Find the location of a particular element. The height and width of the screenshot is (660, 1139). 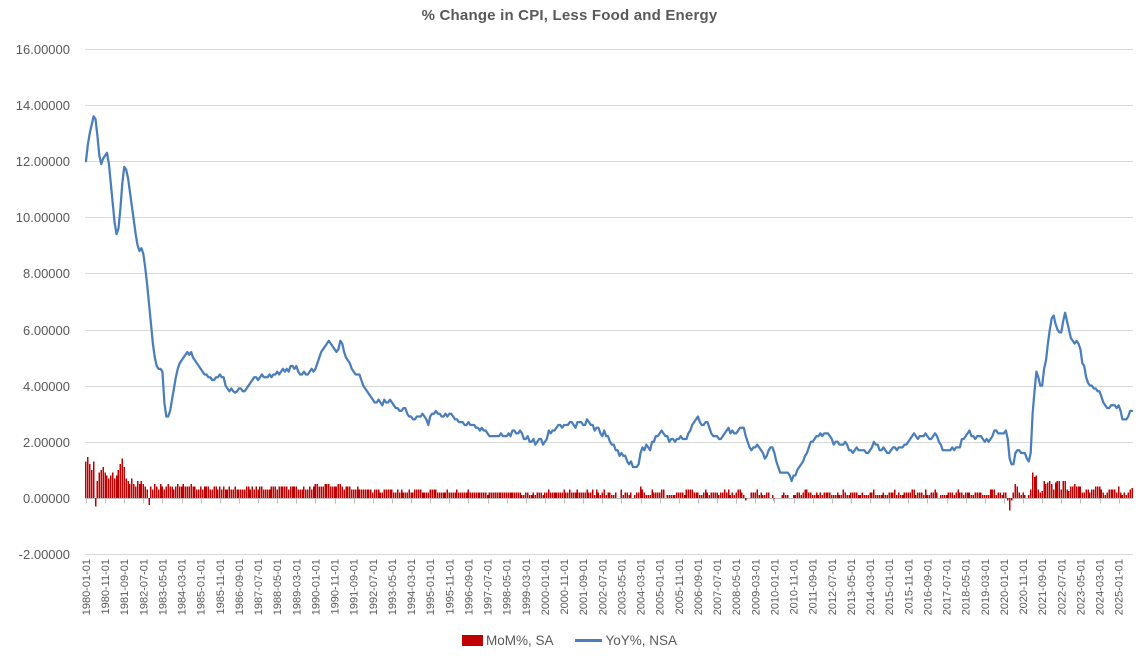

y-axis-label: 2.00000 is located at coordinates (46, 442).